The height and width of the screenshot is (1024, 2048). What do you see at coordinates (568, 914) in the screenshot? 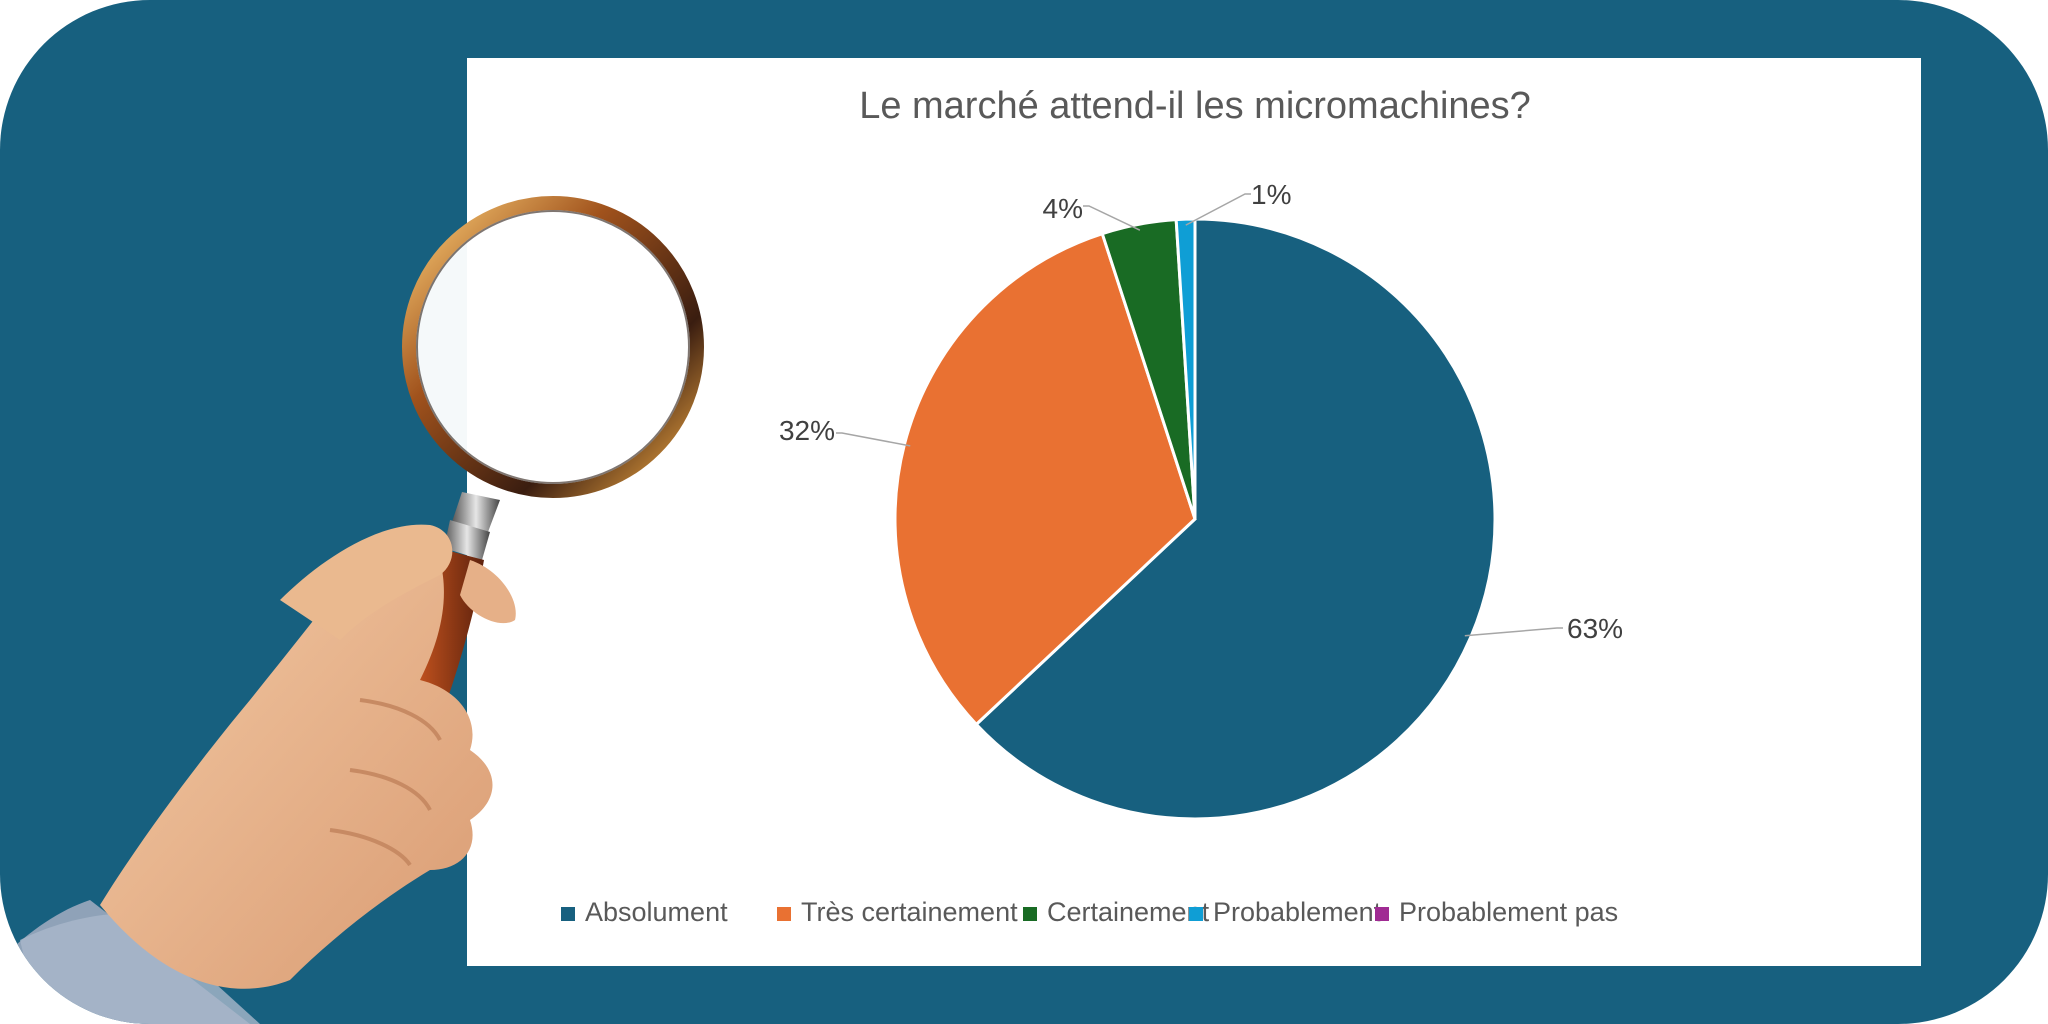
I see `legend-swatch-absolument` at bounding box center [568, 914].